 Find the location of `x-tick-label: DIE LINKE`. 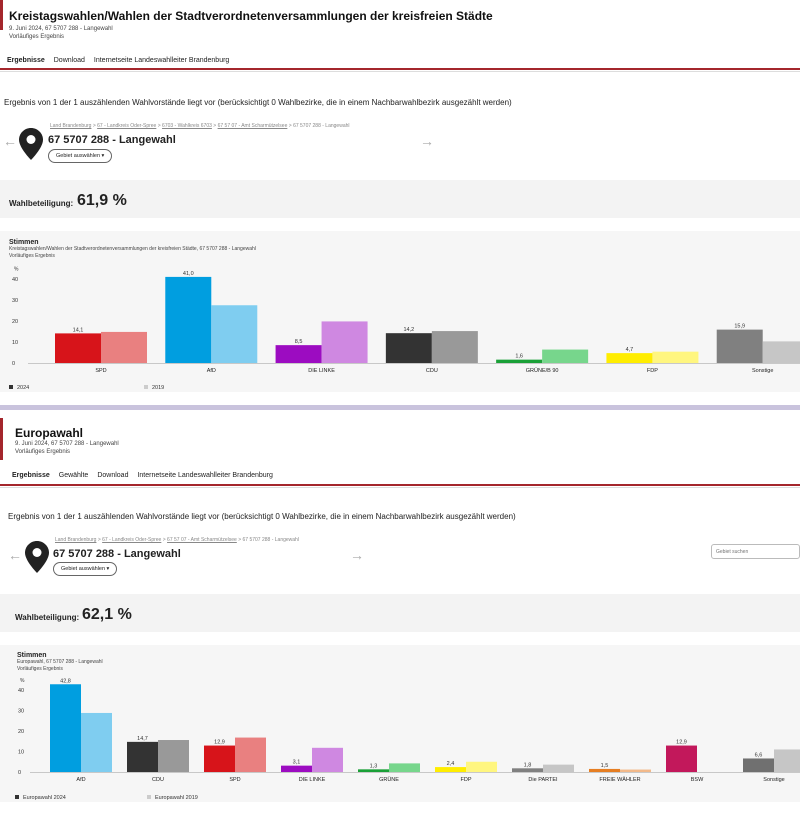

x-tick-label: DIE LINKE is located at coordinates (312, 780).